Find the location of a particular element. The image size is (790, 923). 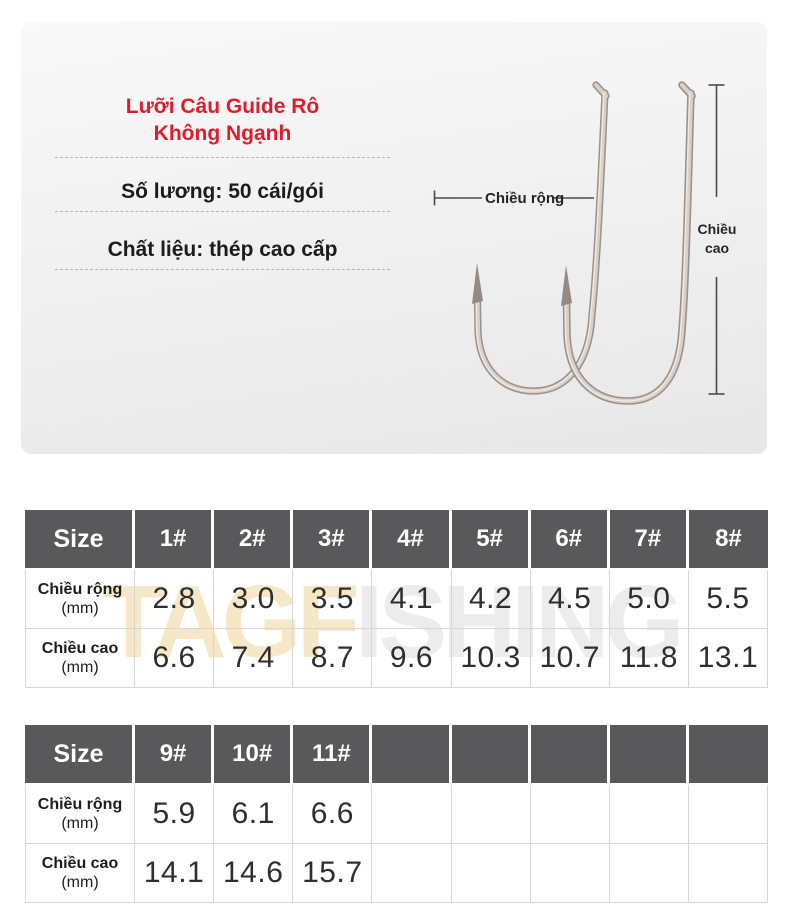

watermark-part2: ISHING is located at coordinates (519, 621).